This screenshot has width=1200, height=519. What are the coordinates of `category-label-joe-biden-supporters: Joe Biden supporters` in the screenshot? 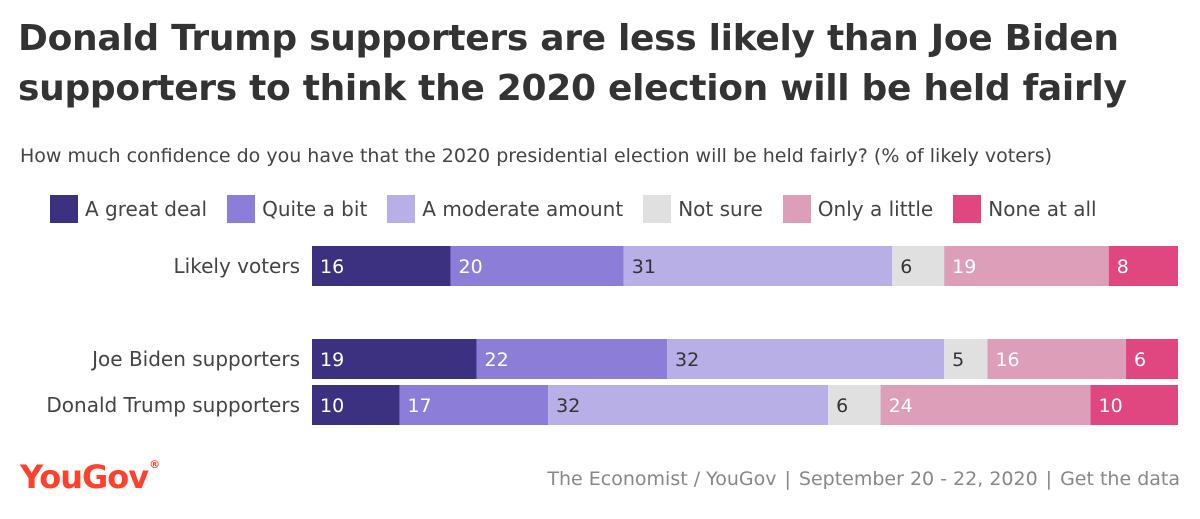 It's located at (195, 359).